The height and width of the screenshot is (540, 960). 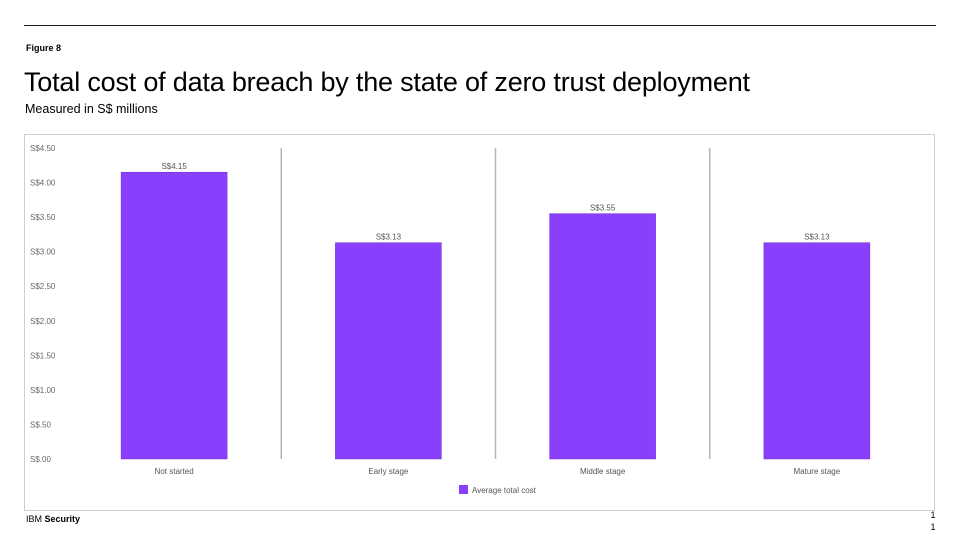 I want to click on data-label: S$3.55, so click(x=603, y=208).